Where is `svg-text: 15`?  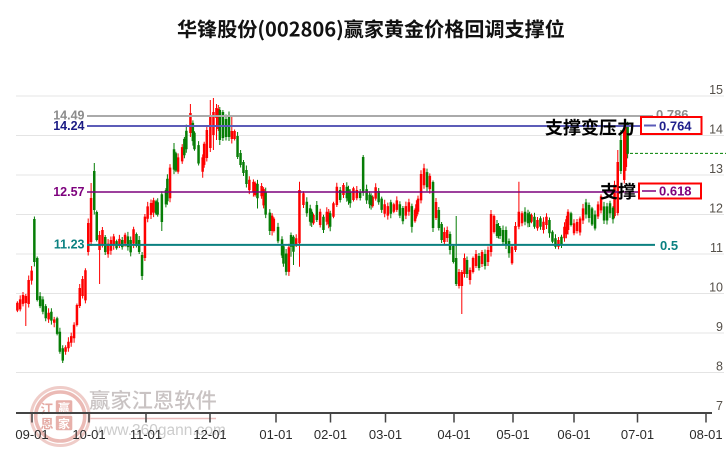 svg-text: 15 is located at coordinates (716, 90).